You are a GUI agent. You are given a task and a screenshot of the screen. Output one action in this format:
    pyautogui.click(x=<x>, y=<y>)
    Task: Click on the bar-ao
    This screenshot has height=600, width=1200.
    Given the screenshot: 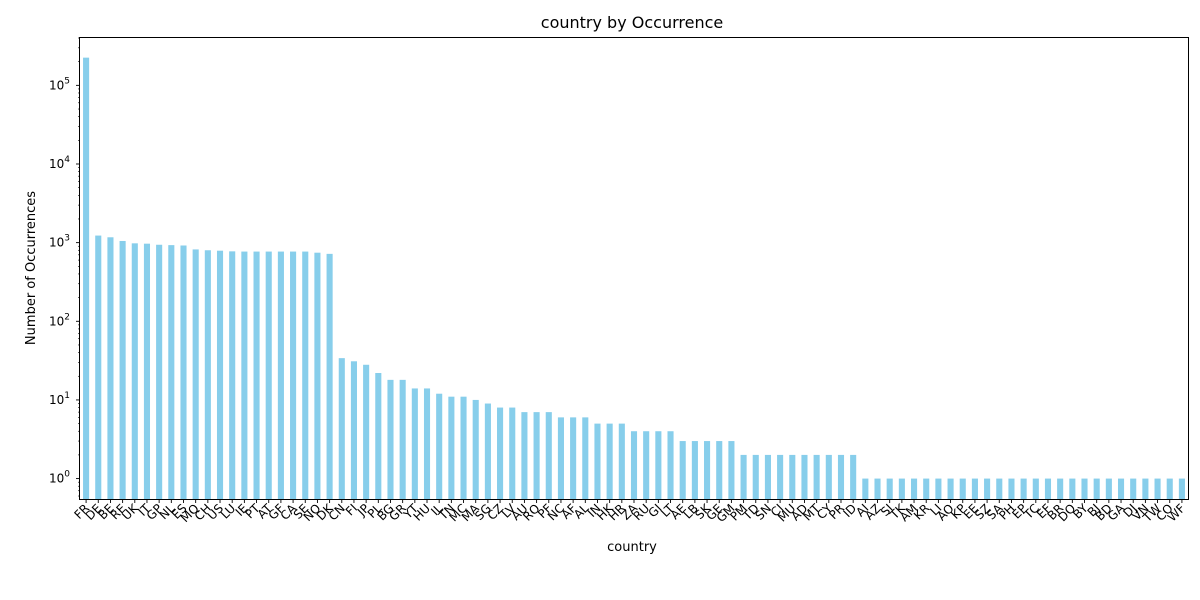 What is the action you would take?
    pyautogui.click(x=950, y=488)
    